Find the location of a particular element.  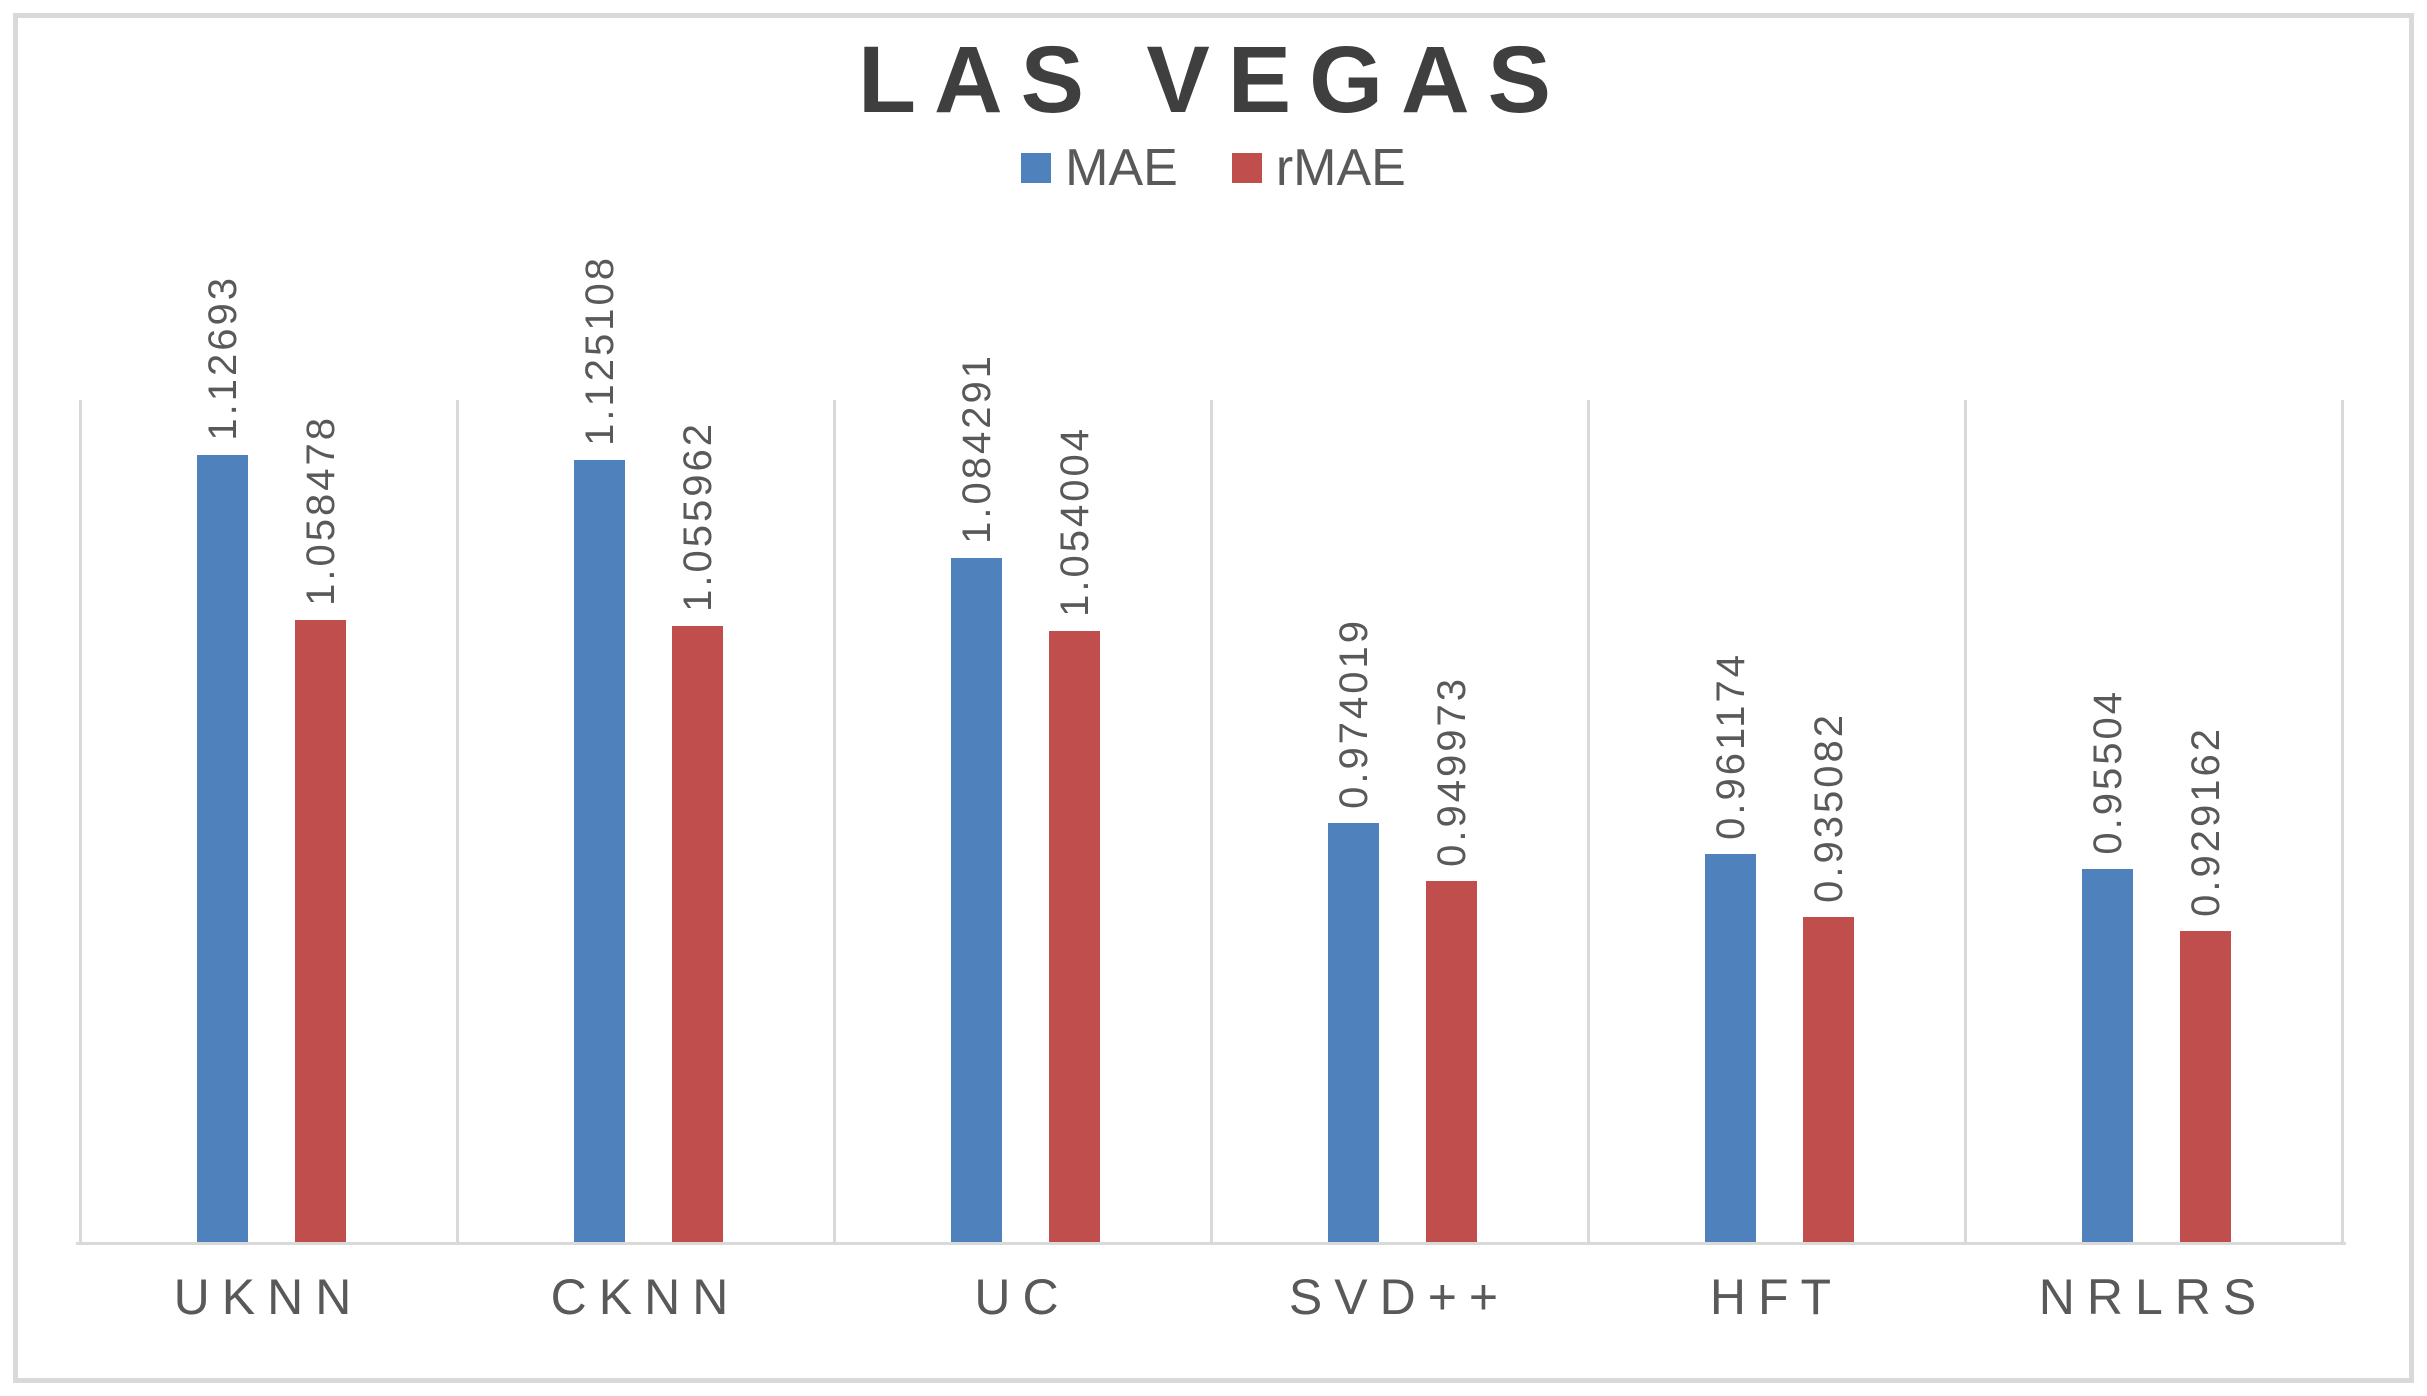

chart-legend: MAE rMAE is located at coordinates (1213, 168).